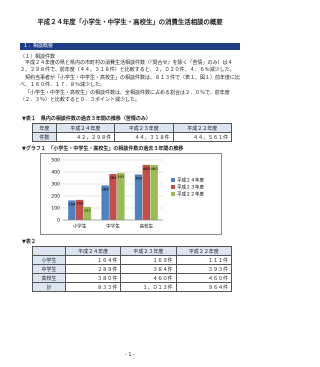  Describe the element at coordinates (55, 197) in the screenshot. I see `y-tick-label: 200` at that location.